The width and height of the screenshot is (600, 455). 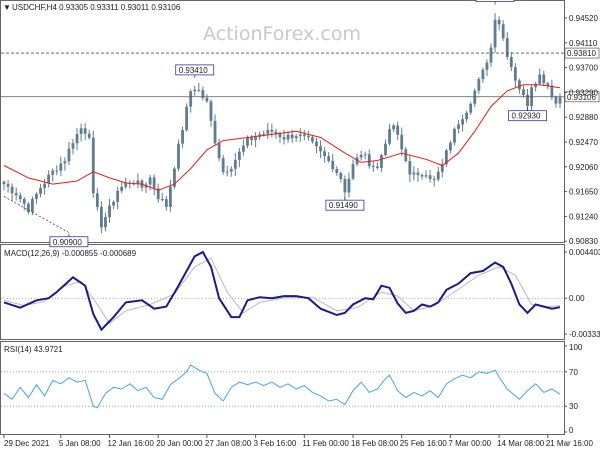 What do you see at coordinates (570, 443) in the screenshot?
I see `x-tick-label: 21 Mar 16:00` at bounding box center [570, 443].